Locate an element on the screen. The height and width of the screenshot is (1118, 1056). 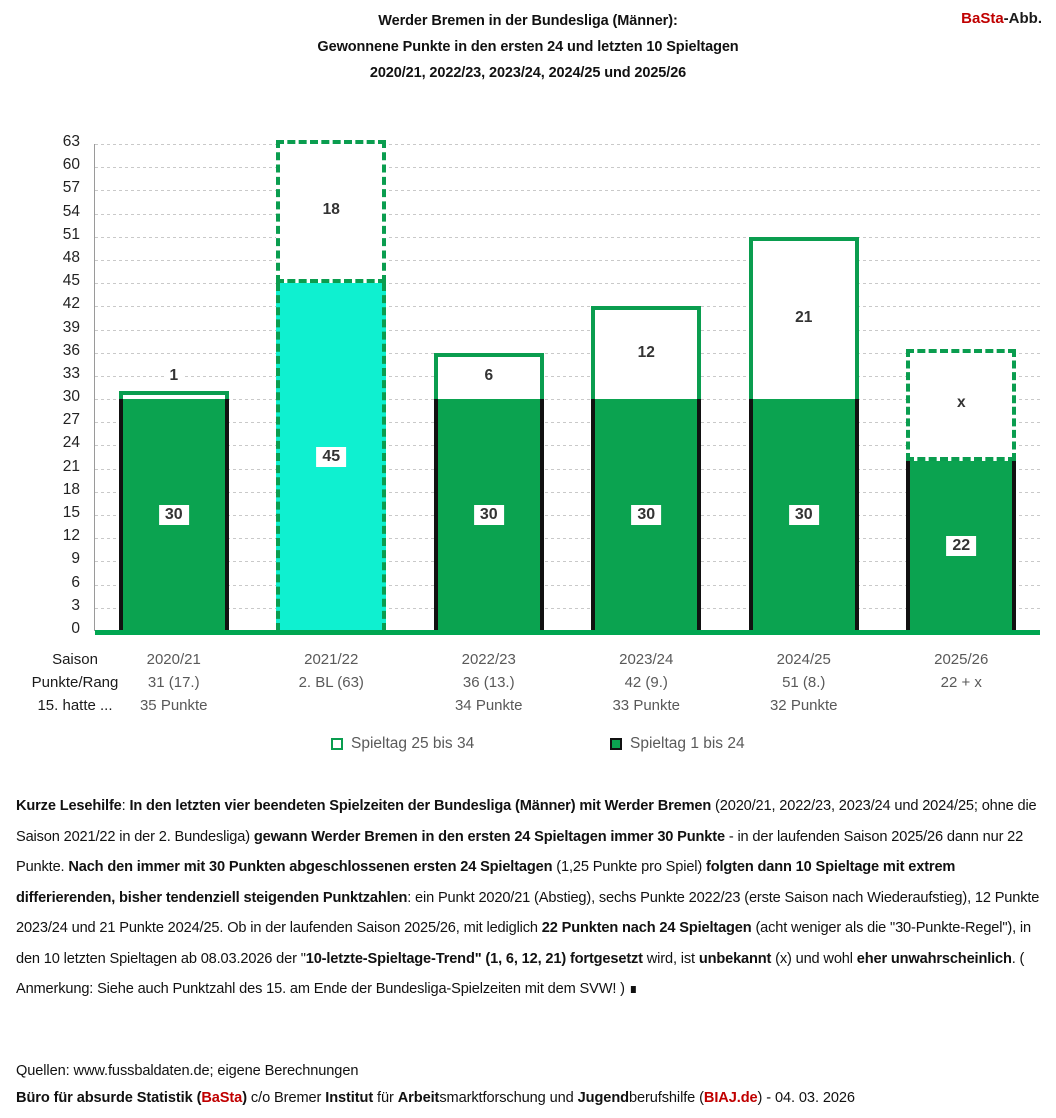
y-axis-tick-label: 36 is located at coordinates (71, 350).